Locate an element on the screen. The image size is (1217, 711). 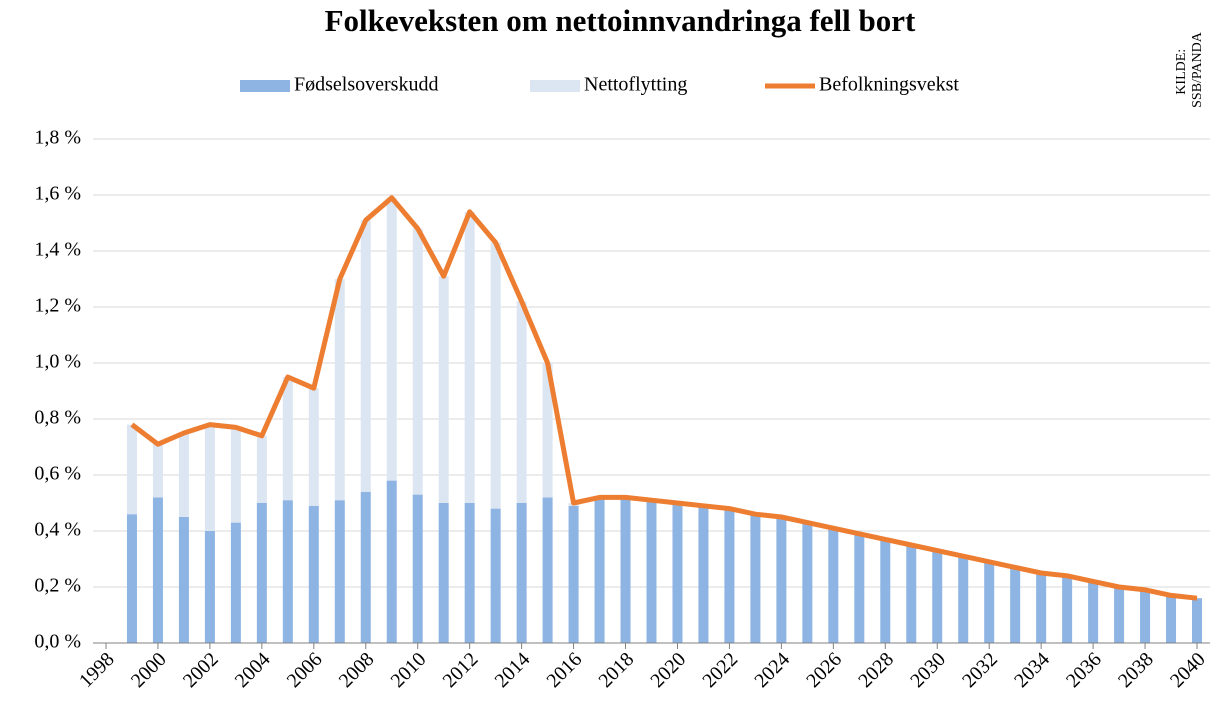
x-tick-label: 2012 is located at coordinates (461, 670).